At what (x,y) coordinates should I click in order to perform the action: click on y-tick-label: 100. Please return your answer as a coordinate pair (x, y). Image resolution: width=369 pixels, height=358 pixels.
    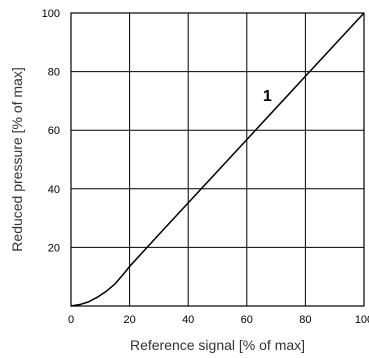
    Looking at the image, I should click on (51, 14).